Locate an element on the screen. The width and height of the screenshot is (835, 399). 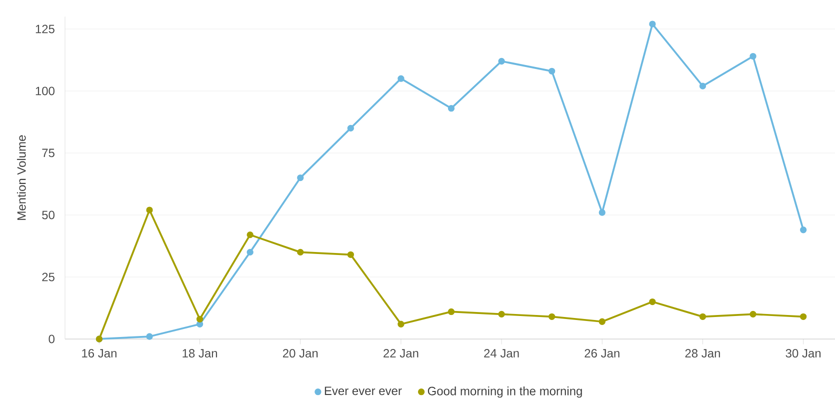
y-axis-title: Mention Volume is located at coordinates (21, 177).